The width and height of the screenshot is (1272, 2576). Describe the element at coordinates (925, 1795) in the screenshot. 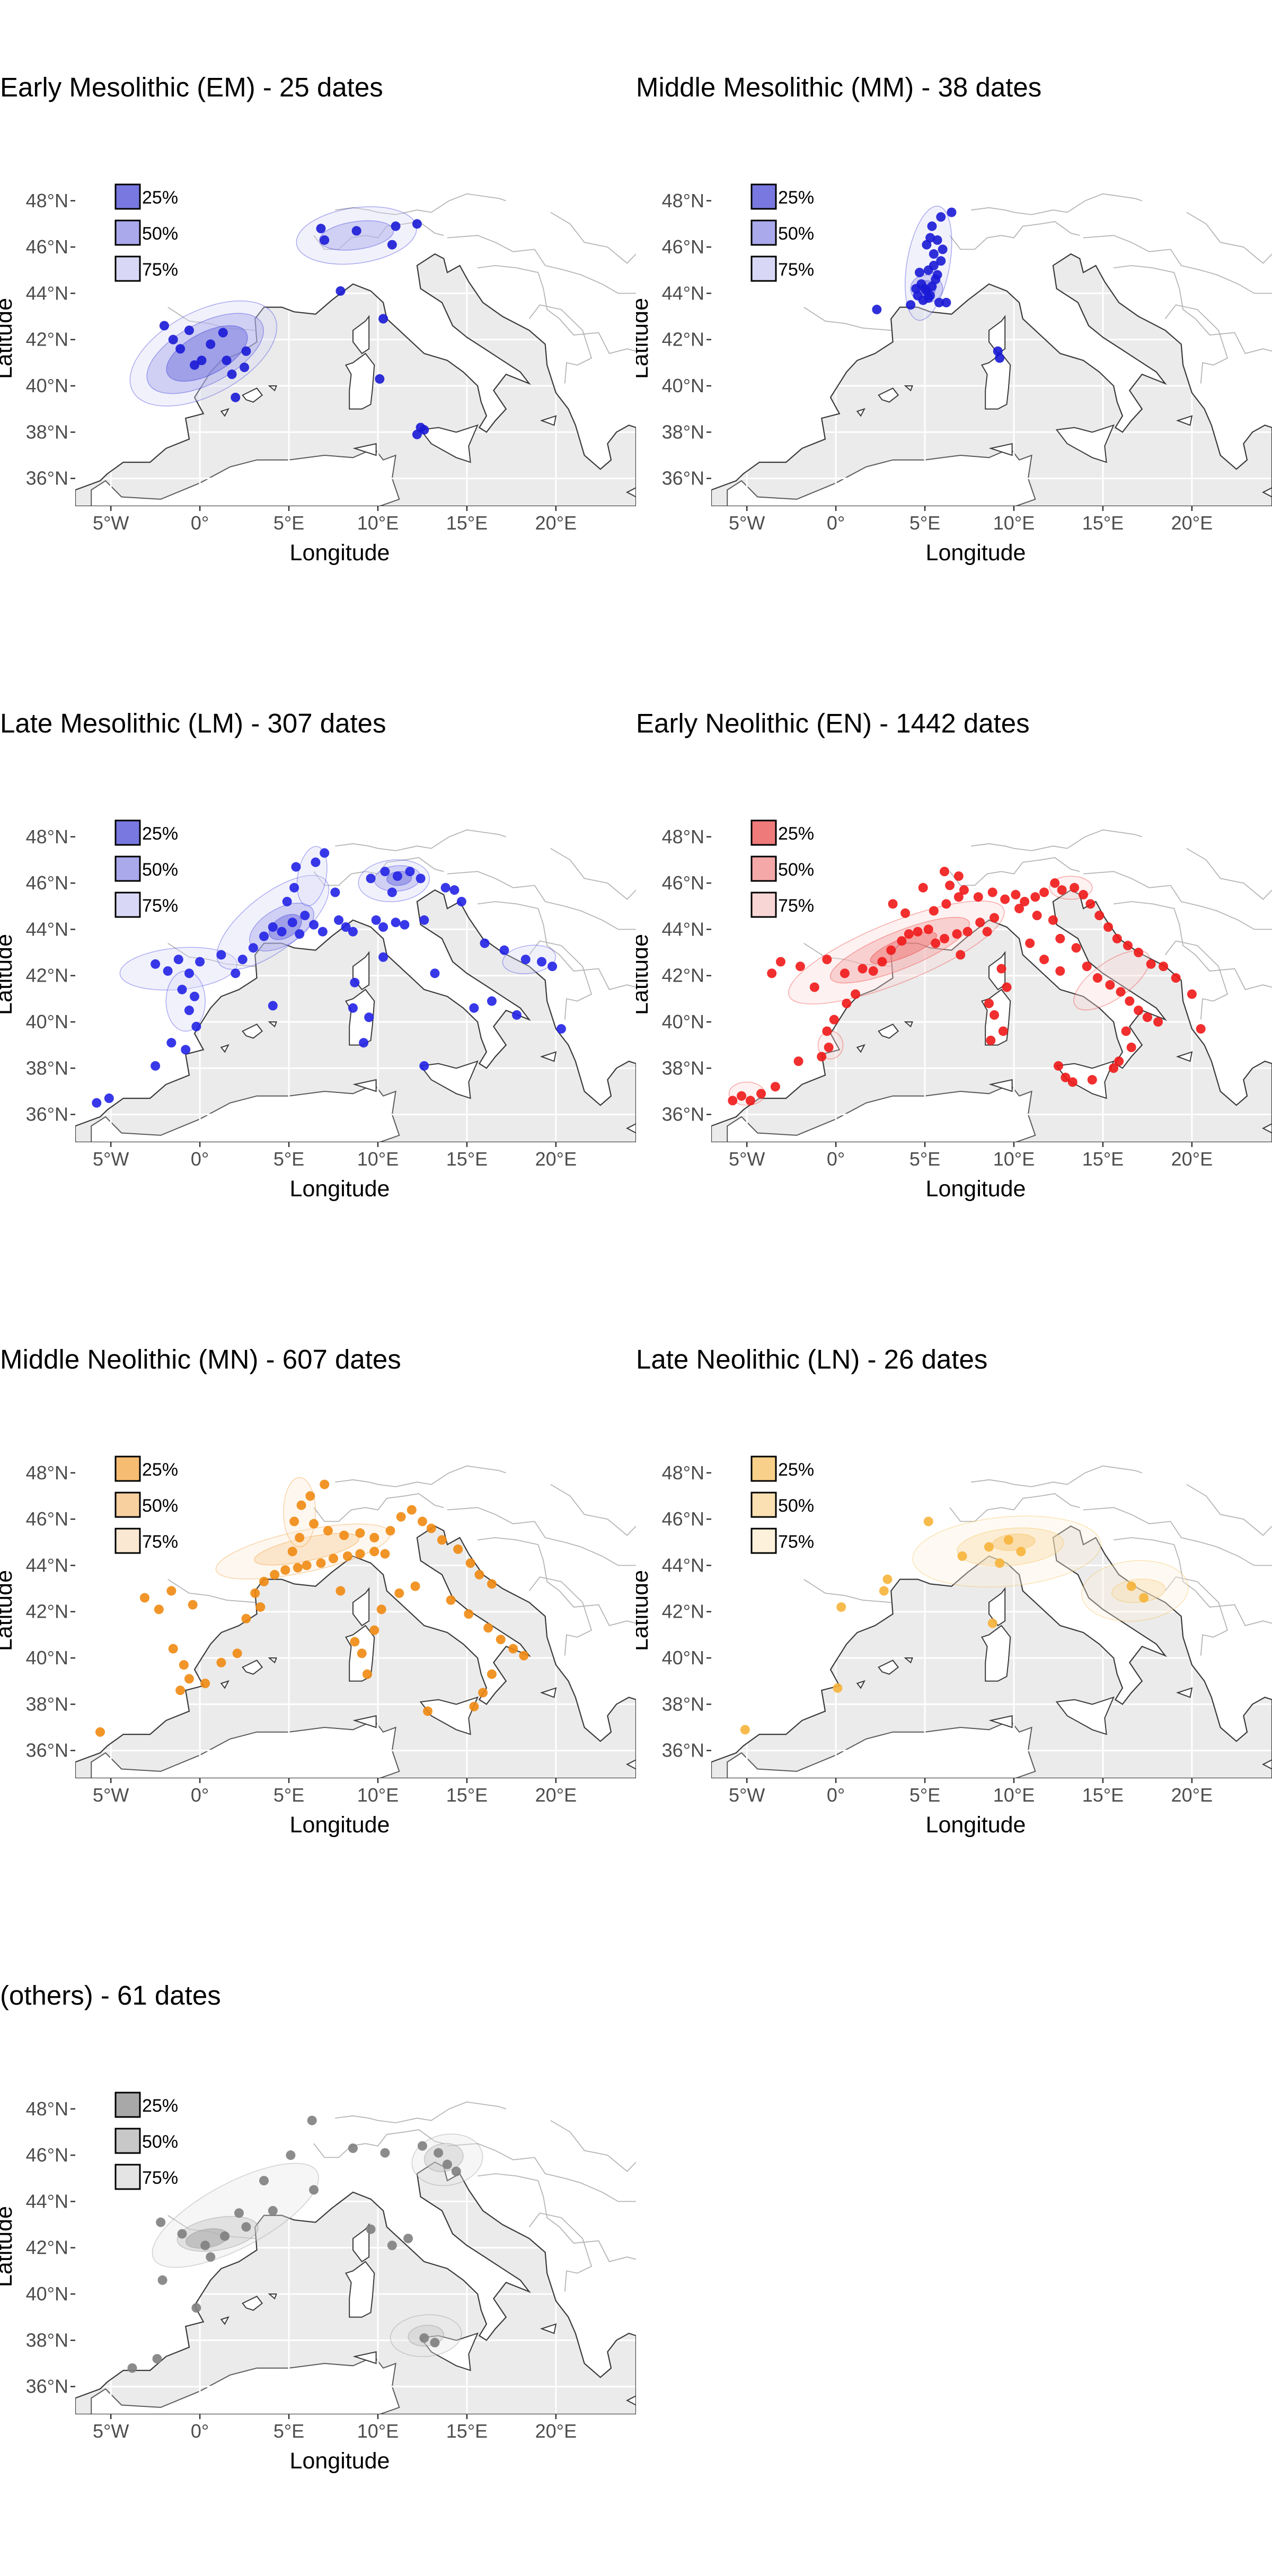

I see `x-tick-label: 5°E` at that location.